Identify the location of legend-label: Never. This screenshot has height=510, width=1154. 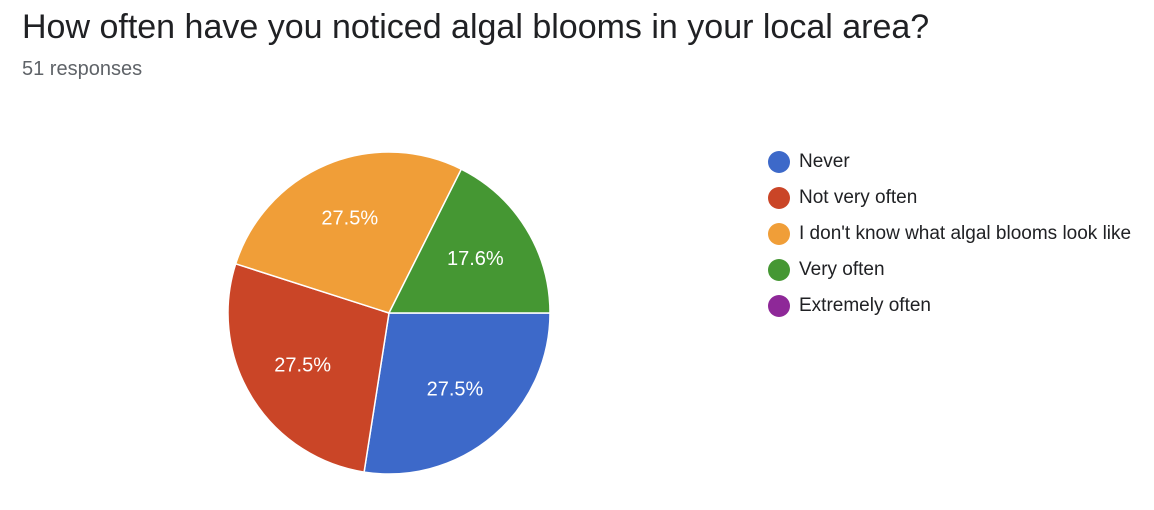
(824, 161).